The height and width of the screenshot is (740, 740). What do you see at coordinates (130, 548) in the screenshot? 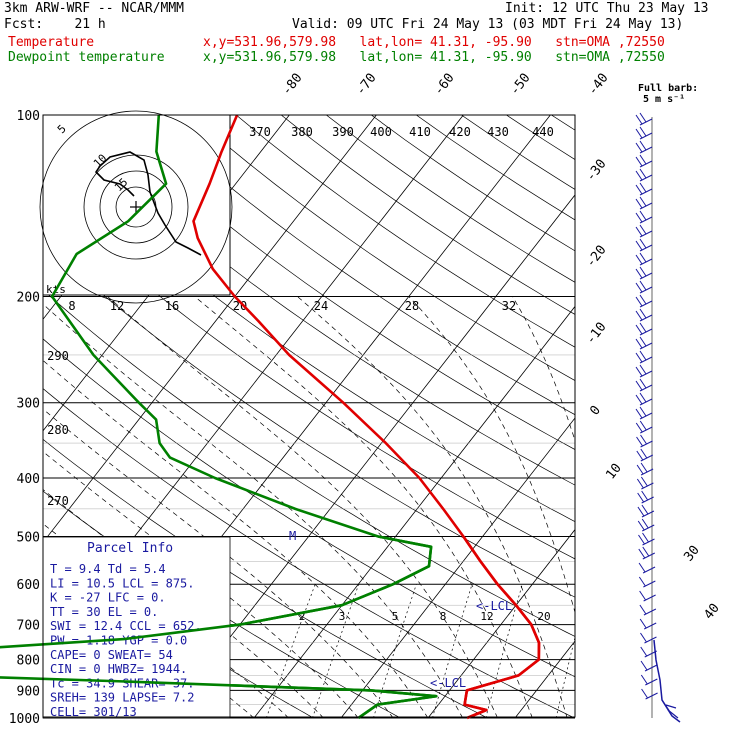
I see `parcel-info-title: Parcel Info` at bounding box center [130, 548].